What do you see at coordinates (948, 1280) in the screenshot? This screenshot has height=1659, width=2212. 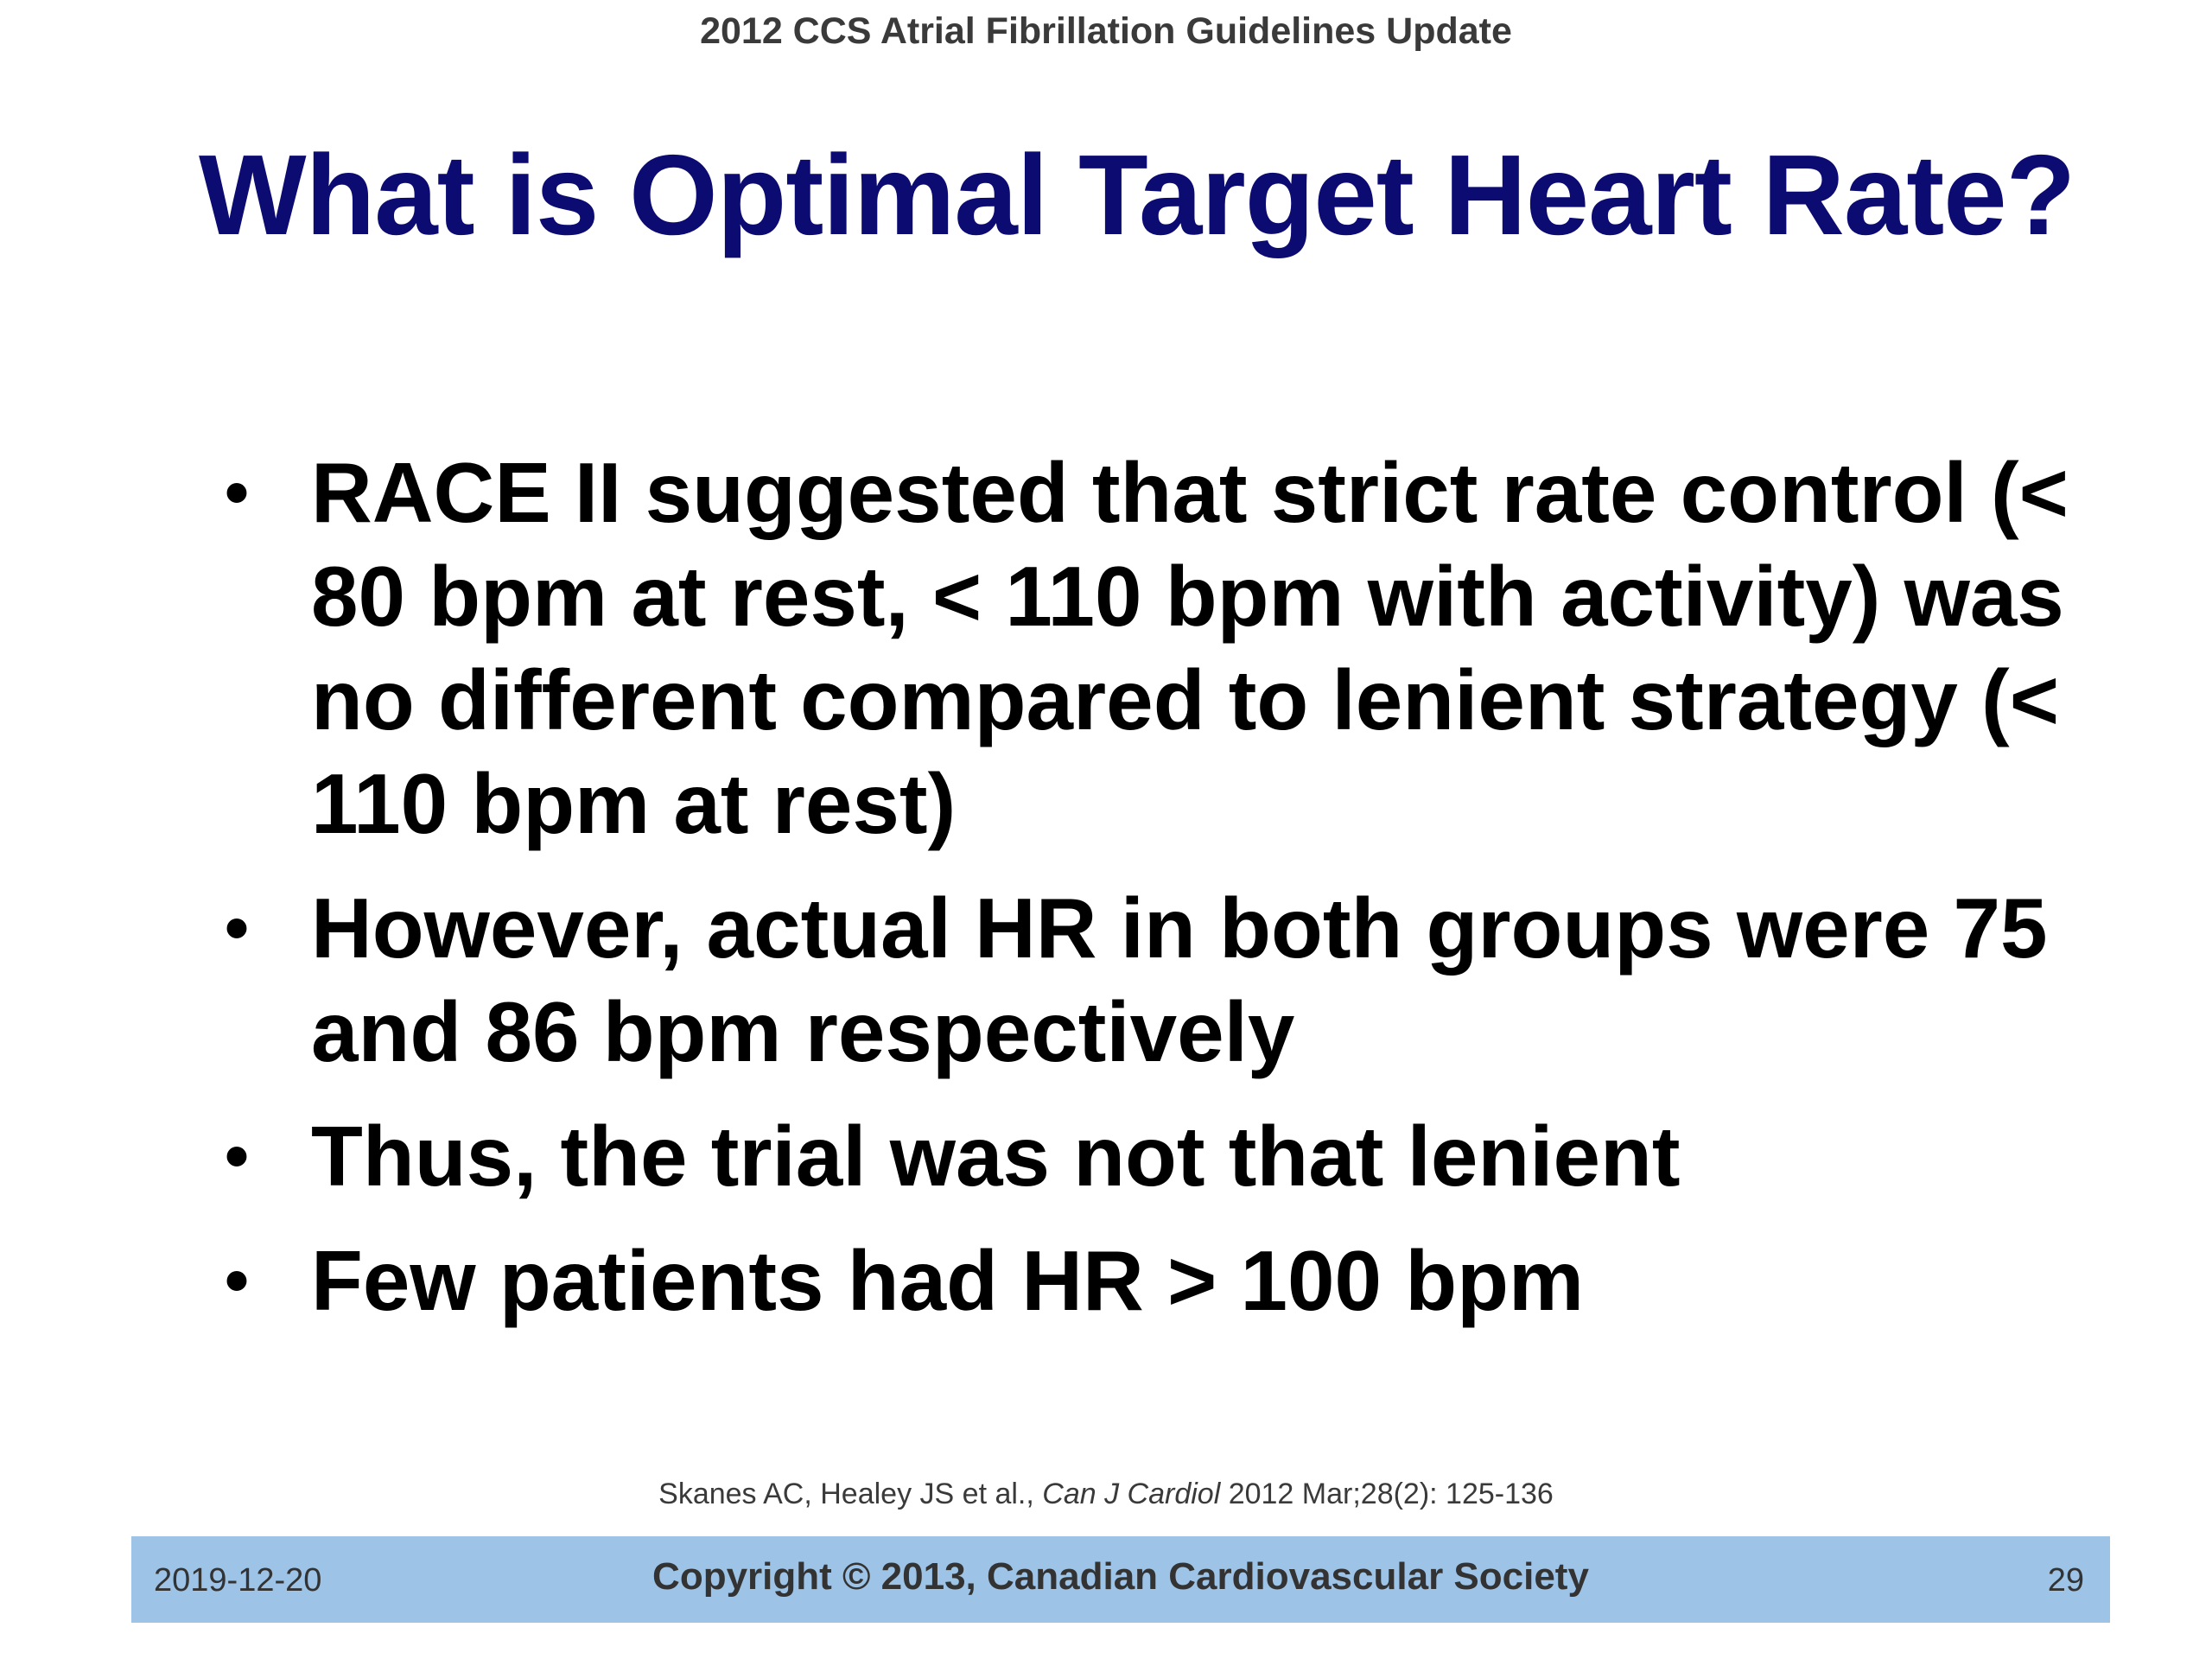 I see `bullet-text: Few patients had HR > 100 bpm` at bounding box center [948, 1280].